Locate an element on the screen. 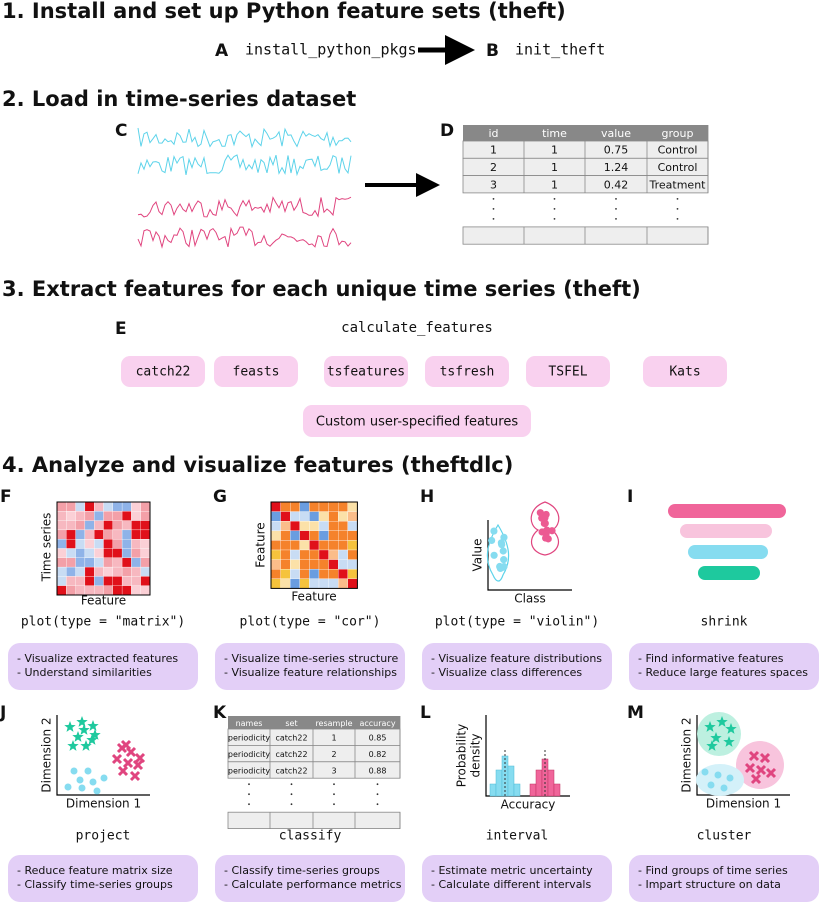 Image resolution: width=824 pixels, height=907 pixels. letter: A is located at coordinates (222, 51).